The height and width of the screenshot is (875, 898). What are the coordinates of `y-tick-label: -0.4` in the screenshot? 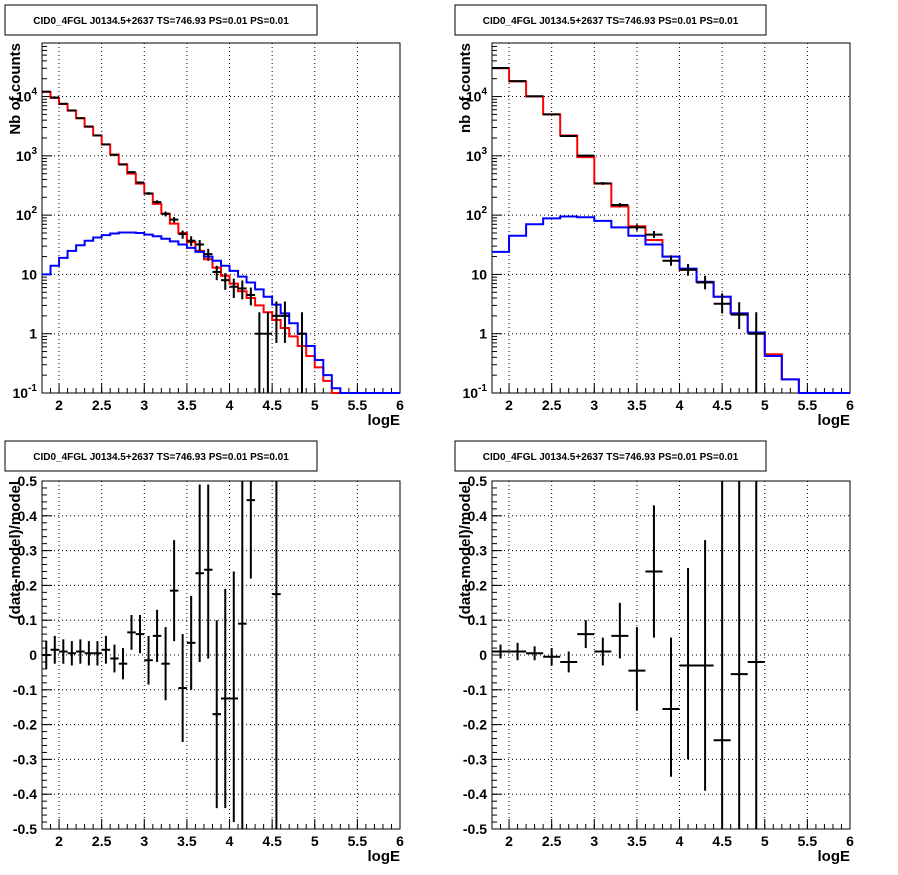 It's located at (25, 794).